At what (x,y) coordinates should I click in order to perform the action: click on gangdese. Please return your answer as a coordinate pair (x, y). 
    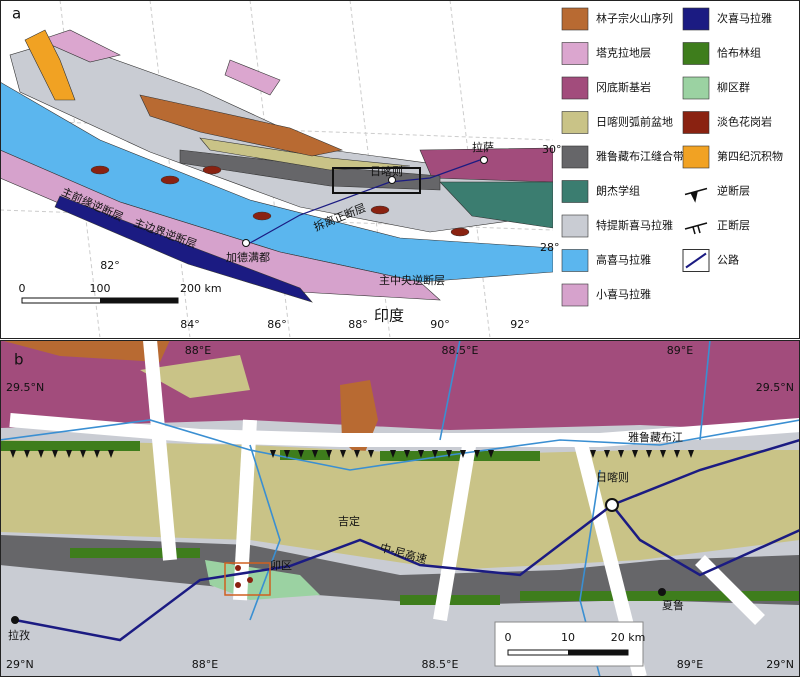
    Looking at the image, I should click on (486, 165).